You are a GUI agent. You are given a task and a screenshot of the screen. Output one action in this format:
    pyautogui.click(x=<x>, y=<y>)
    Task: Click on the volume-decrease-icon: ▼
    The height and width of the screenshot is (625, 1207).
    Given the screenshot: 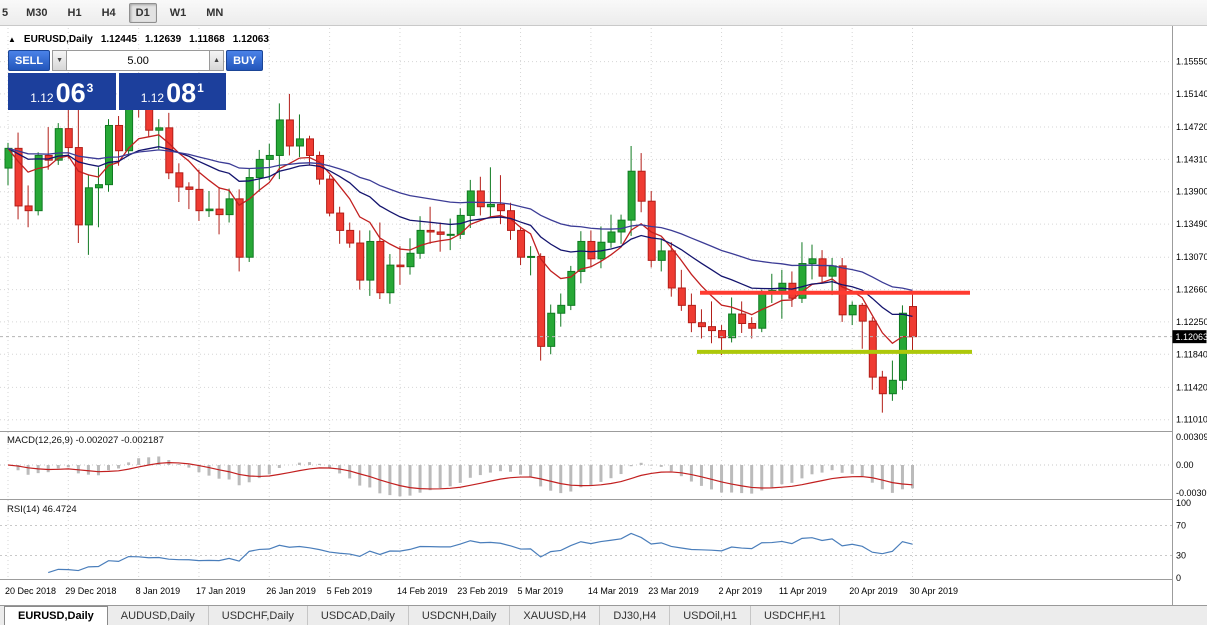 What is the action you would take?
    pyautogui.click(x=60, y=60)
    